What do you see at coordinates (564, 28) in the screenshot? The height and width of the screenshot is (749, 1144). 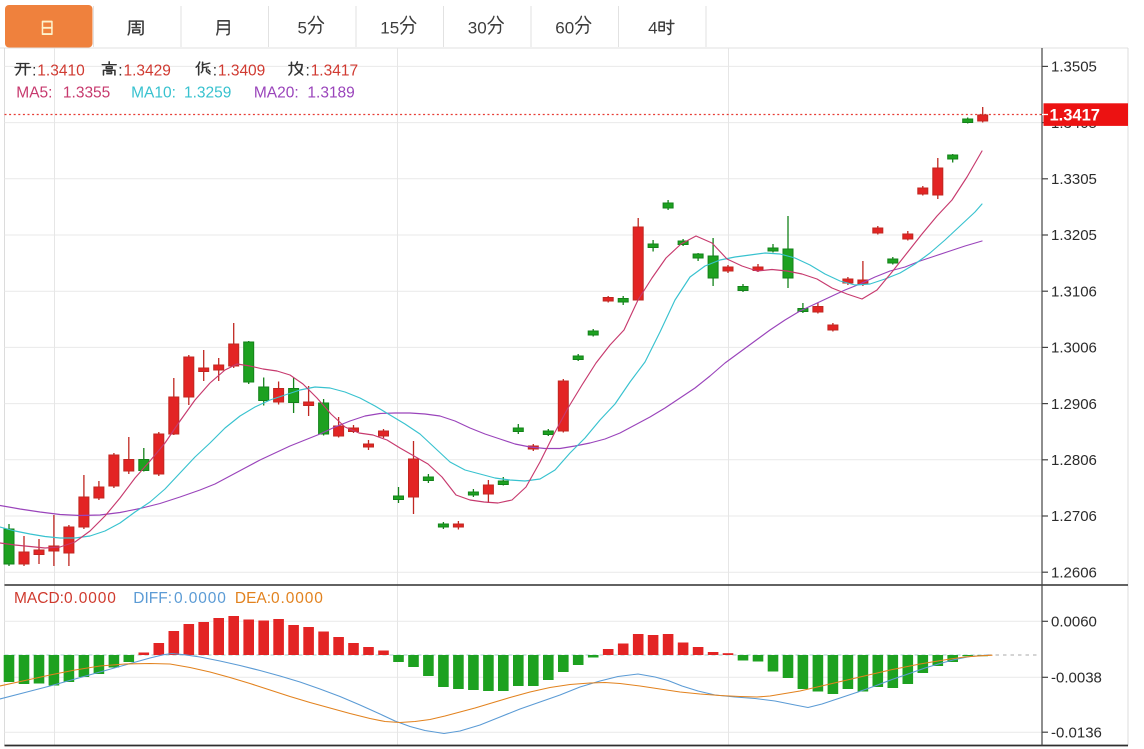 I see `svg-text: 60` at bounding box center [564, 28].